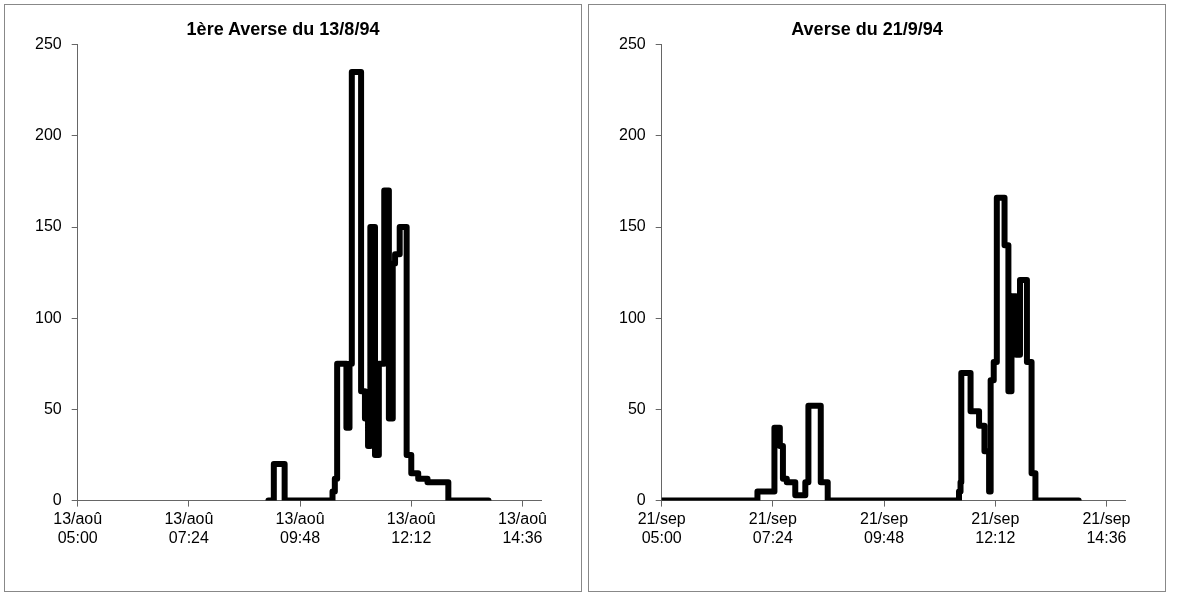 Image resolution: width=1184 pixels, height=598 pixels. I want to click on chart-title: Averse du 21/9/94, so click(867, 28).